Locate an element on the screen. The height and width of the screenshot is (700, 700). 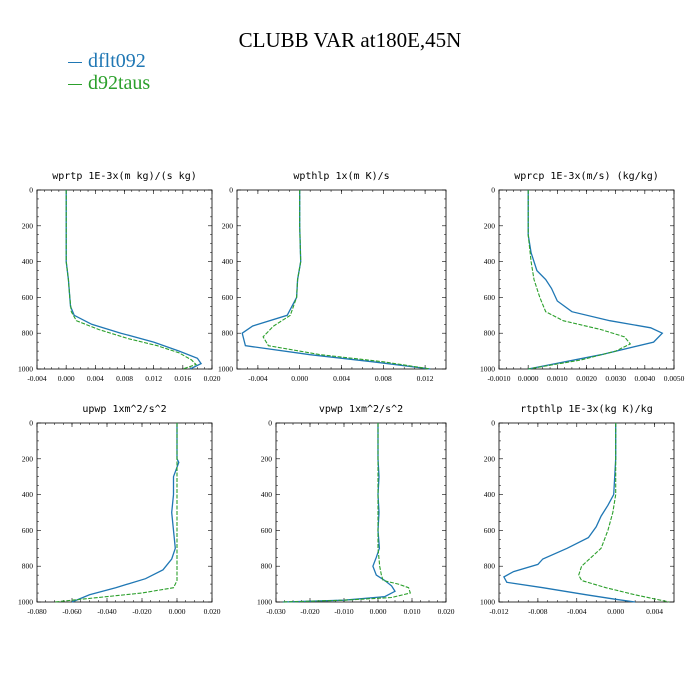
legend-label: d92taus is located at coordinates (119, 83).